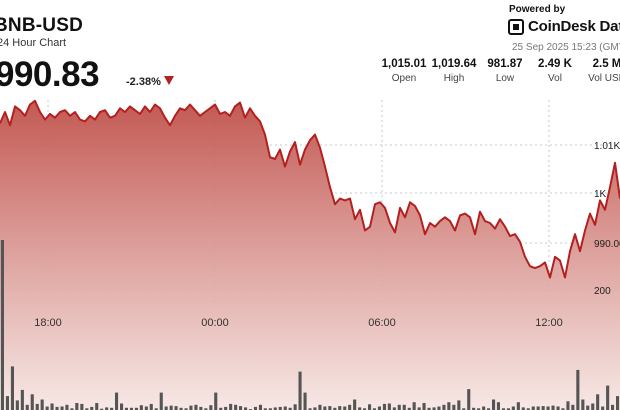  Describe the element at coordinates (555, 78) in the screenshot. I see `stat-label: Vol` at that location.